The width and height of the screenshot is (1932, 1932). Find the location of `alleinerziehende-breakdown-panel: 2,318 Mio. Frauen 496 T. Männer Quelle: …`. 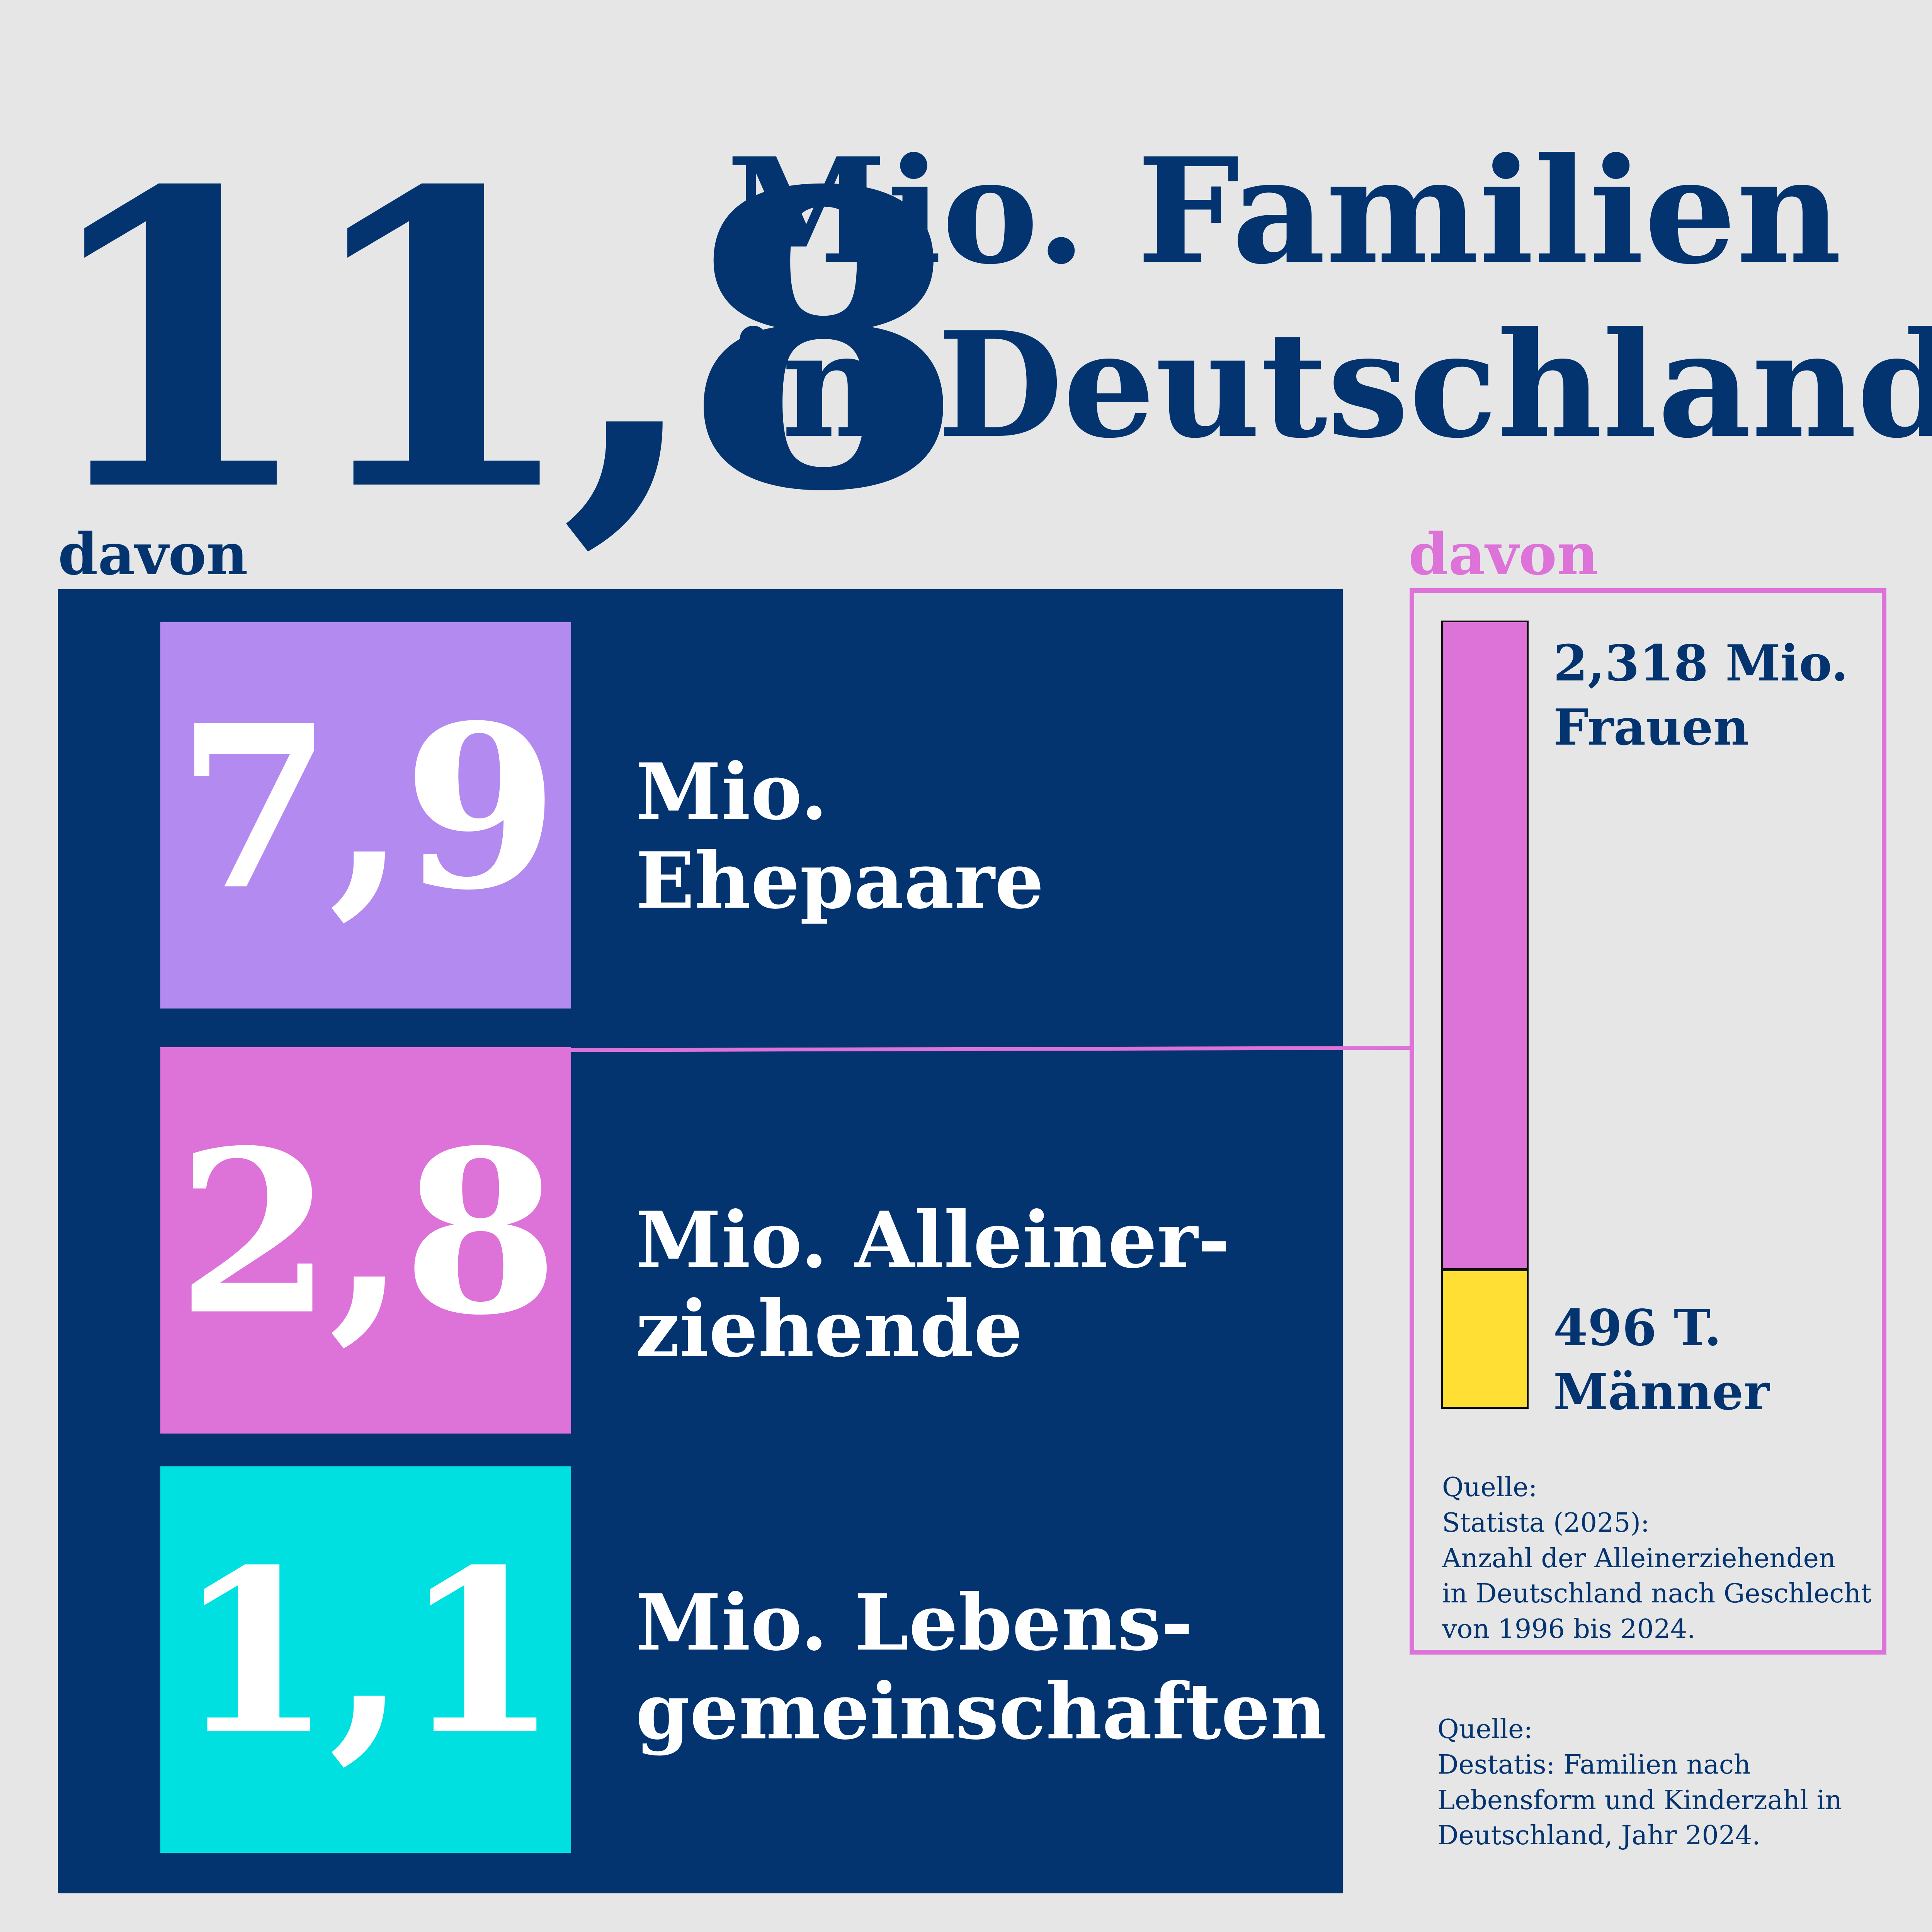

alleinerziehende-breakdown-panel: 2,318 Mio. Frauen 496 T. Männer Quelle: … is located at coordinates (1648, 1121).